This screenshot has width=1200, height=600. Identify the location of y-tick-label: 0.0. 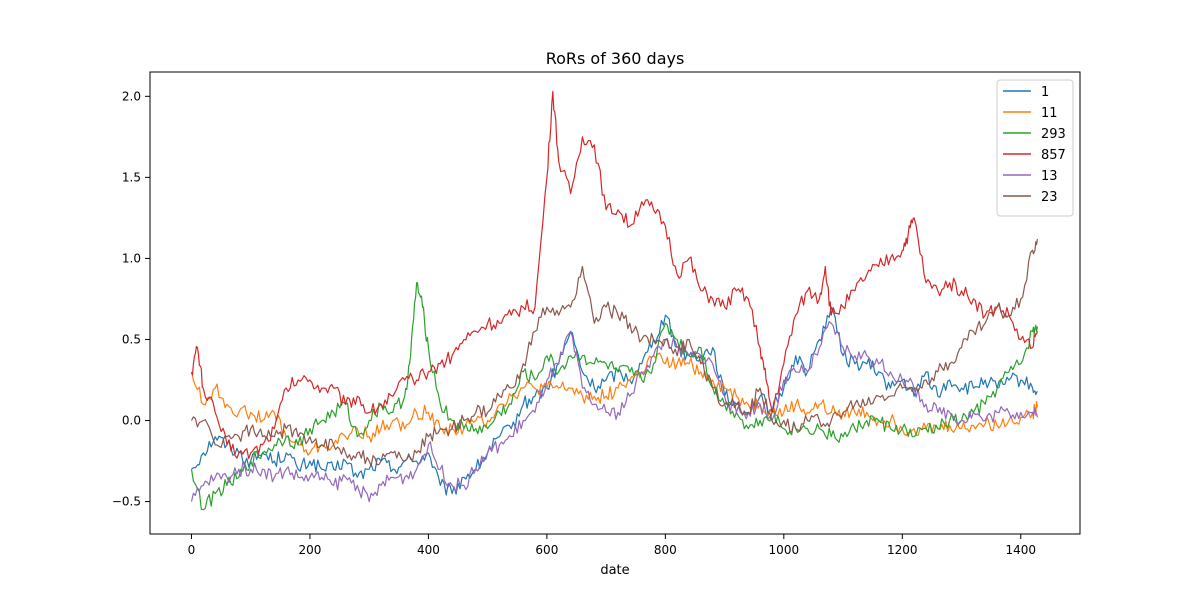
(131, 421).